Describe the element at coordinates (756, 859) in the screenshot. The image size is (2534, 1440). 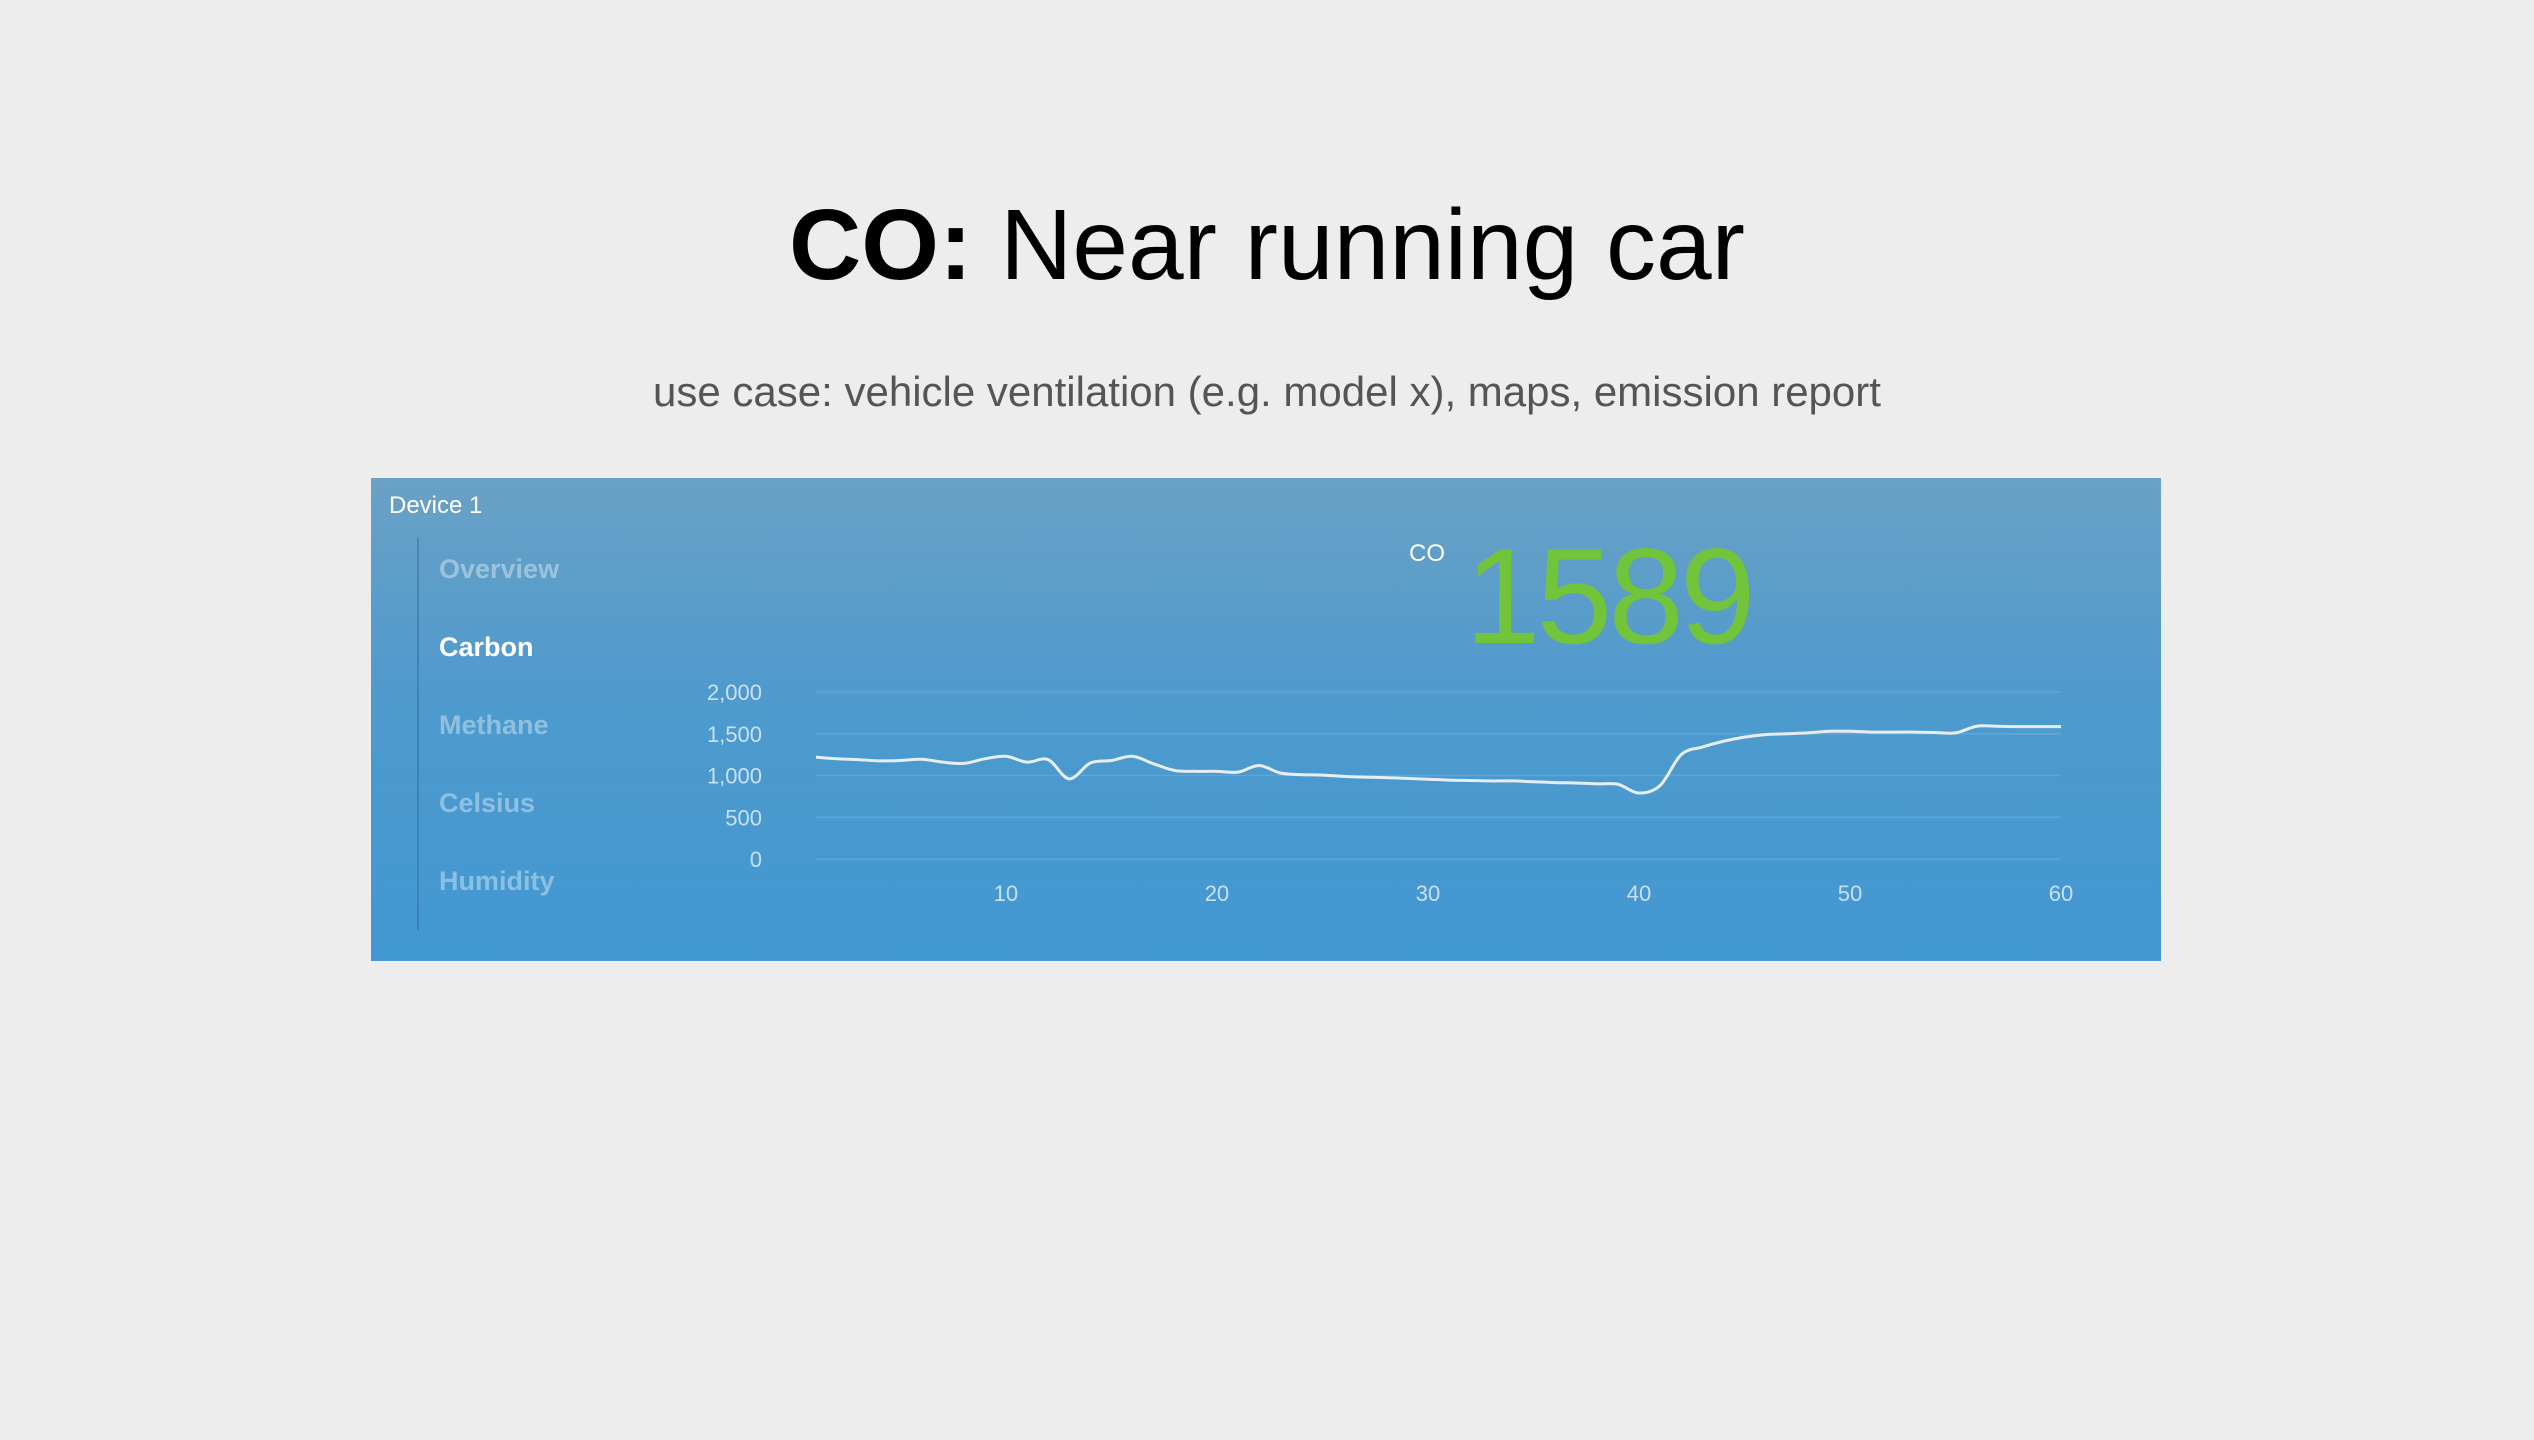
I see `y-tick-label: 0` at that location.